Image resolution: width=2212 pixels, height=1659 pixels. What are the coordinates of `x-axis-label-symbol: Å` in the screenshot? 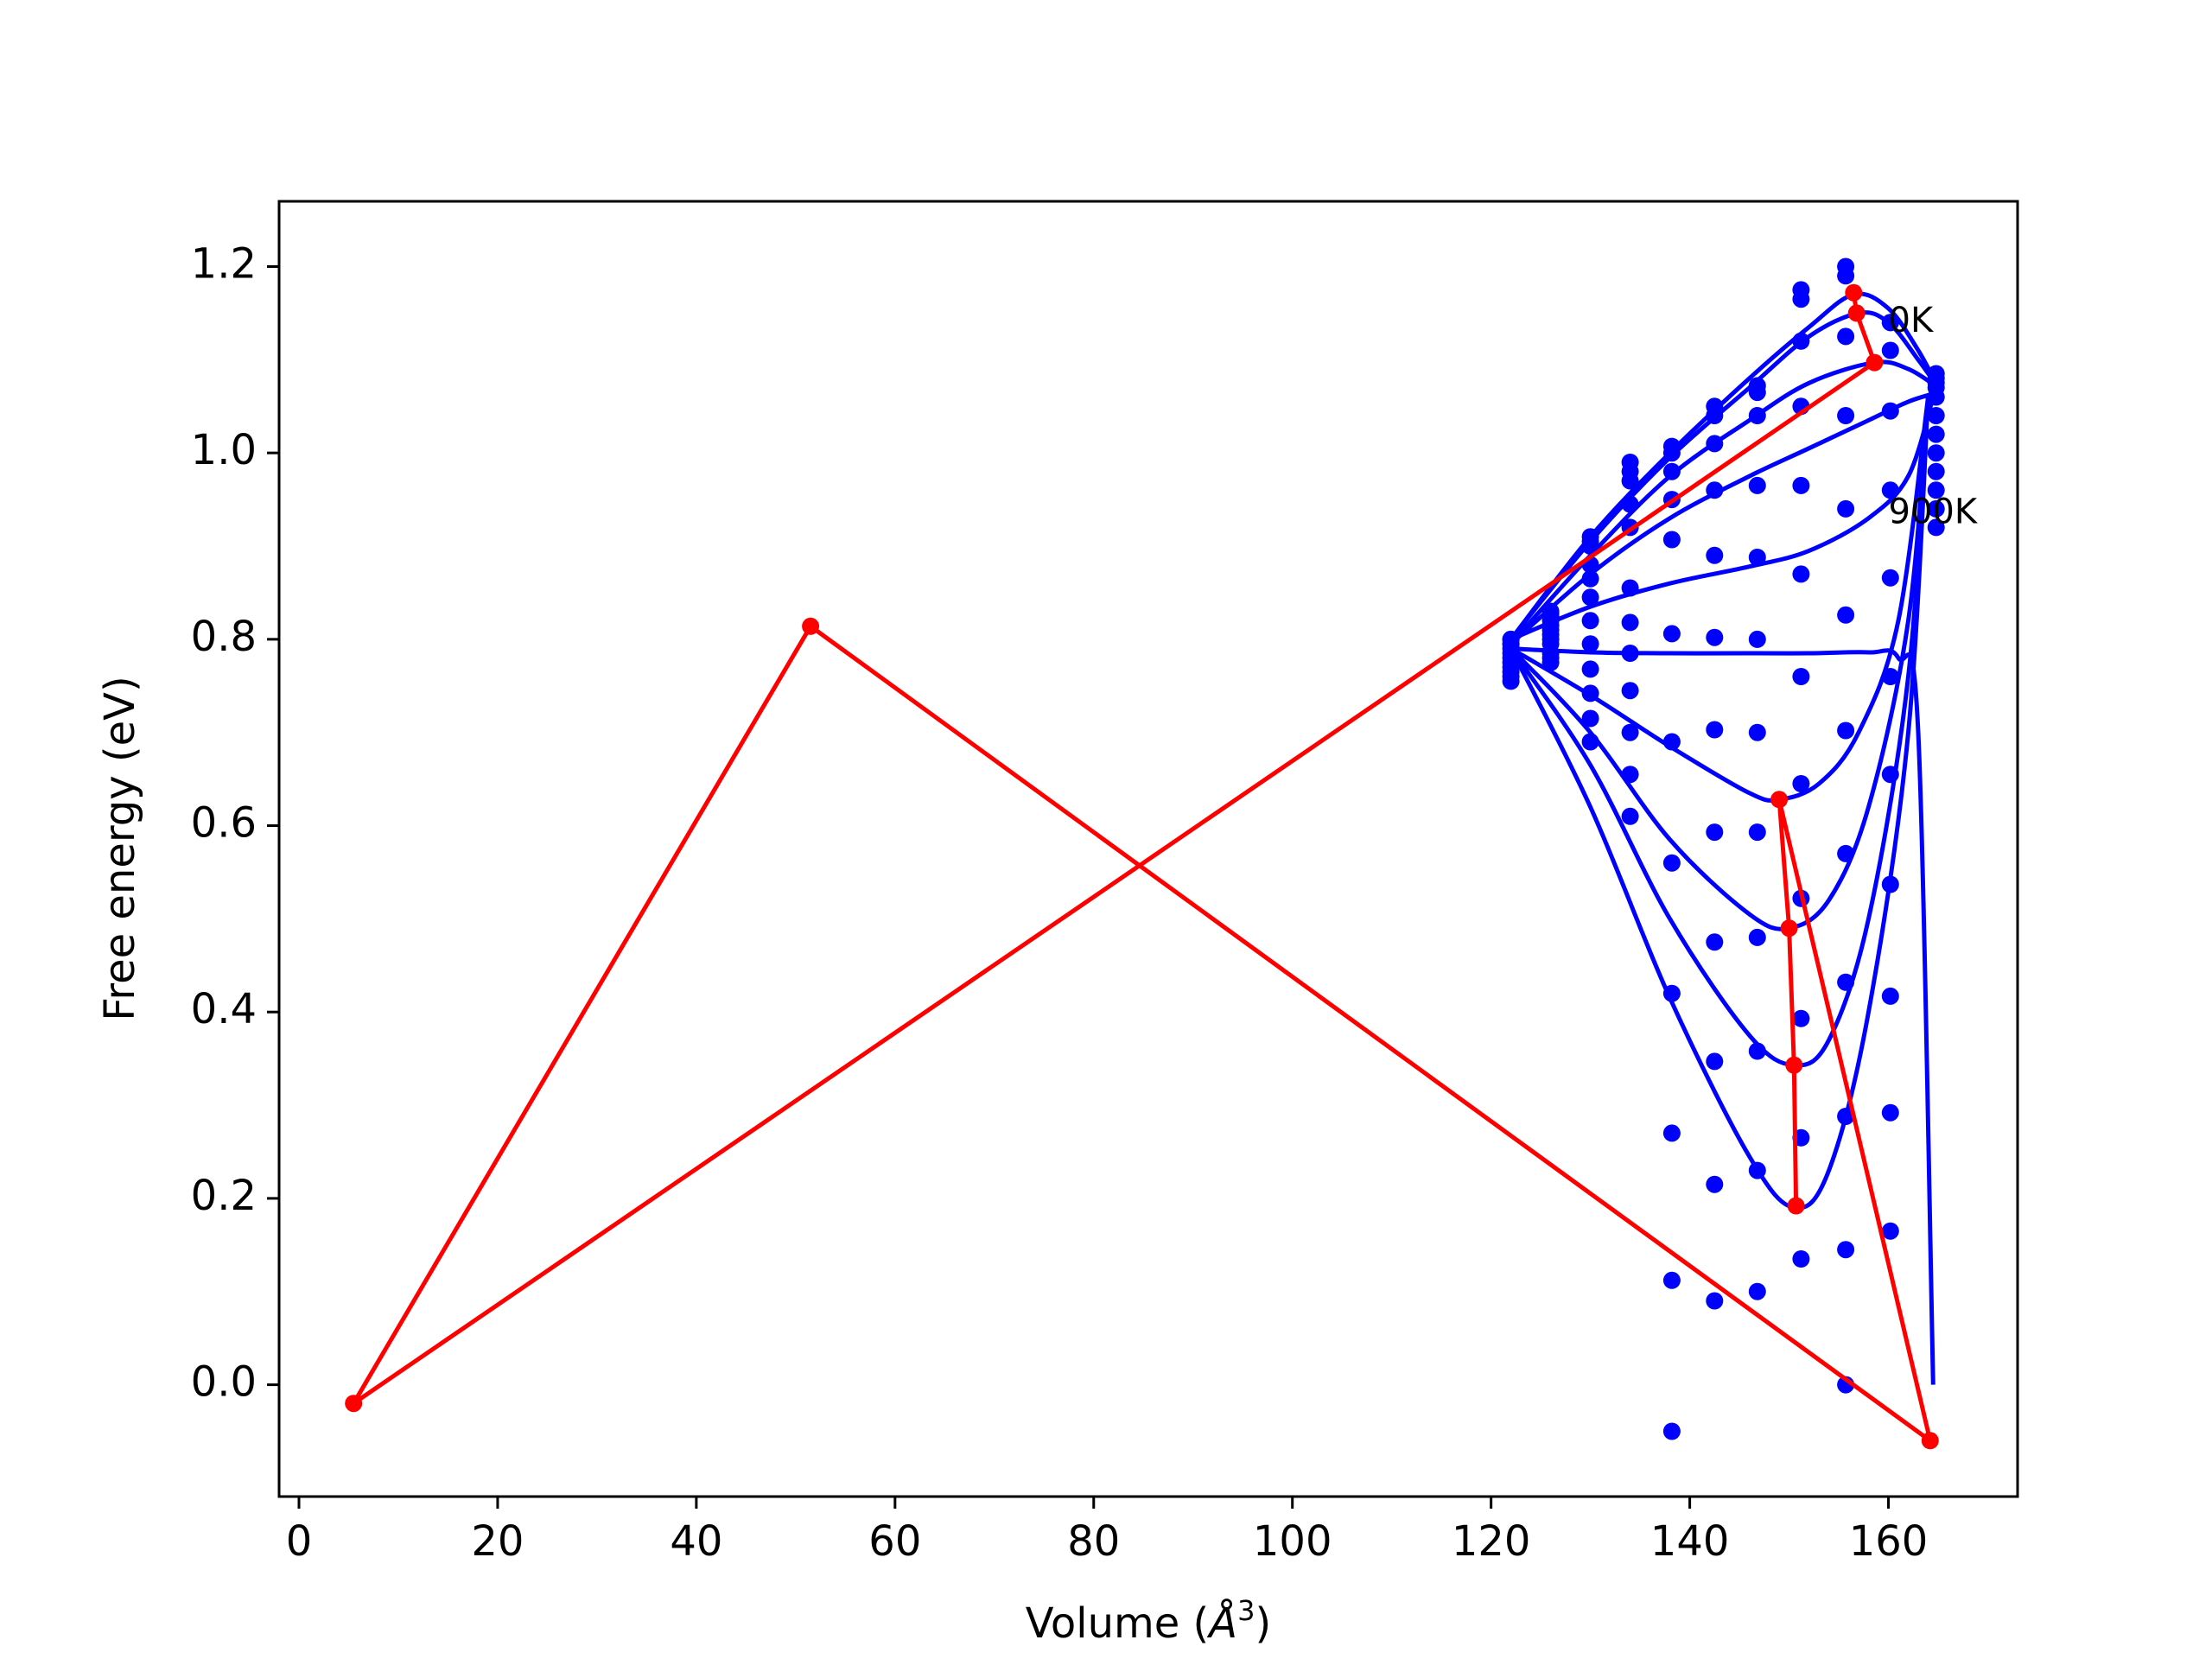 It's located at (1221, 1623).